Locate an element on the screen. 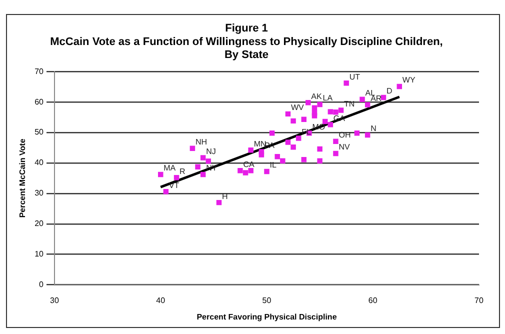 This screenshot has width=505, height=334. chart-title: Figure 1 McCain Vote as a Function of Willingness to Physically Discipline Children, By State is located at coordinates (246, 42).